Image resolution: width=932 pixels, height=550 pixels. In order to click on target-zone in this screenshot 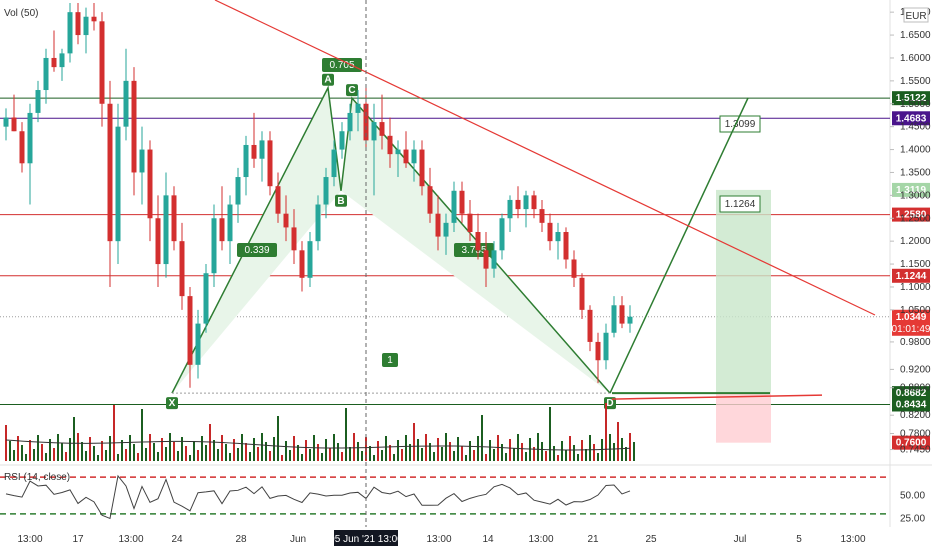, I will do `click(743, 291)`.